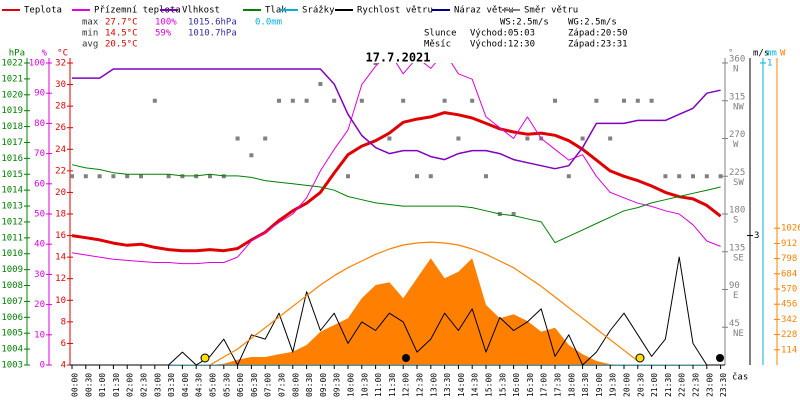  What do you see at coordinates (734, 324) in the screenshot?
I see `tick-label: 45` at bounding box center [734, 324].